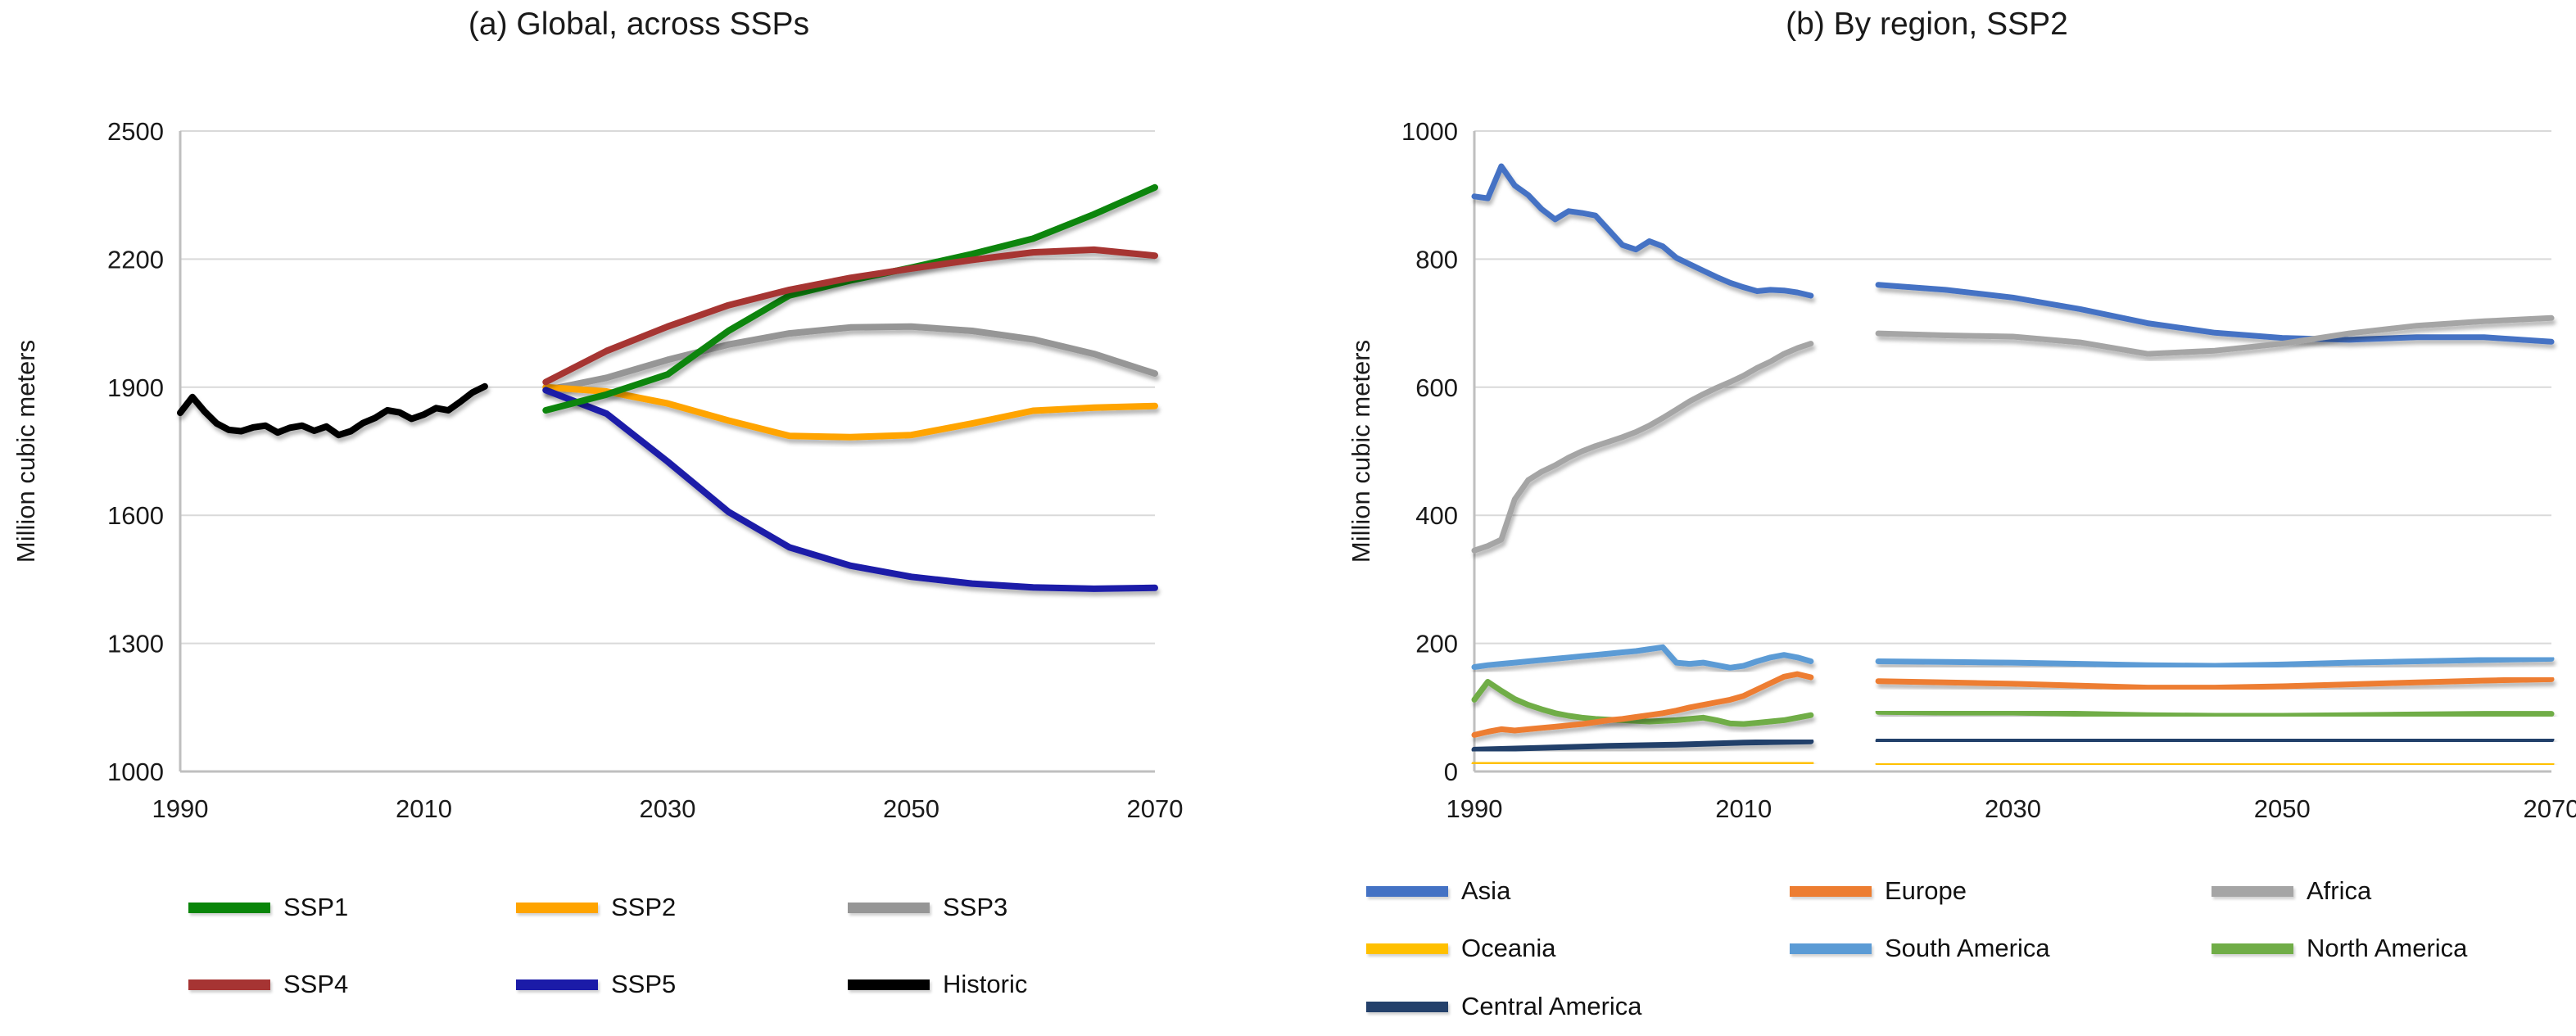 This screenshot has height=1036, width=2576. Describe the element at coordinates (937, 984) in the screenshot. I see `legend-item-historic: Historic` at that location.